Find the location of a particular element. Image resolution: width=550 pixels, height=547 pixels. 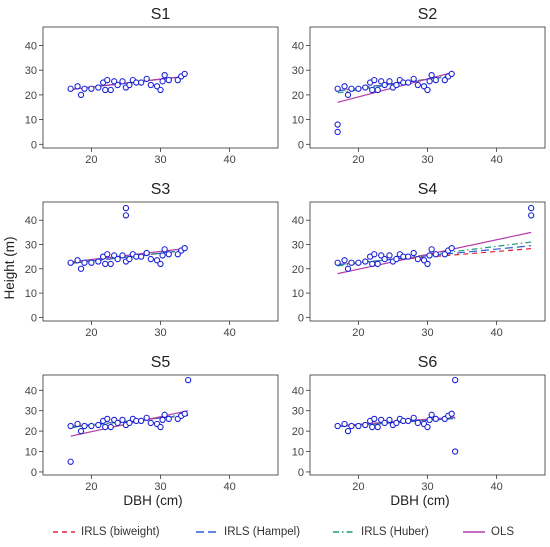

panel-title: S5 is located at coordinates (161, 362).